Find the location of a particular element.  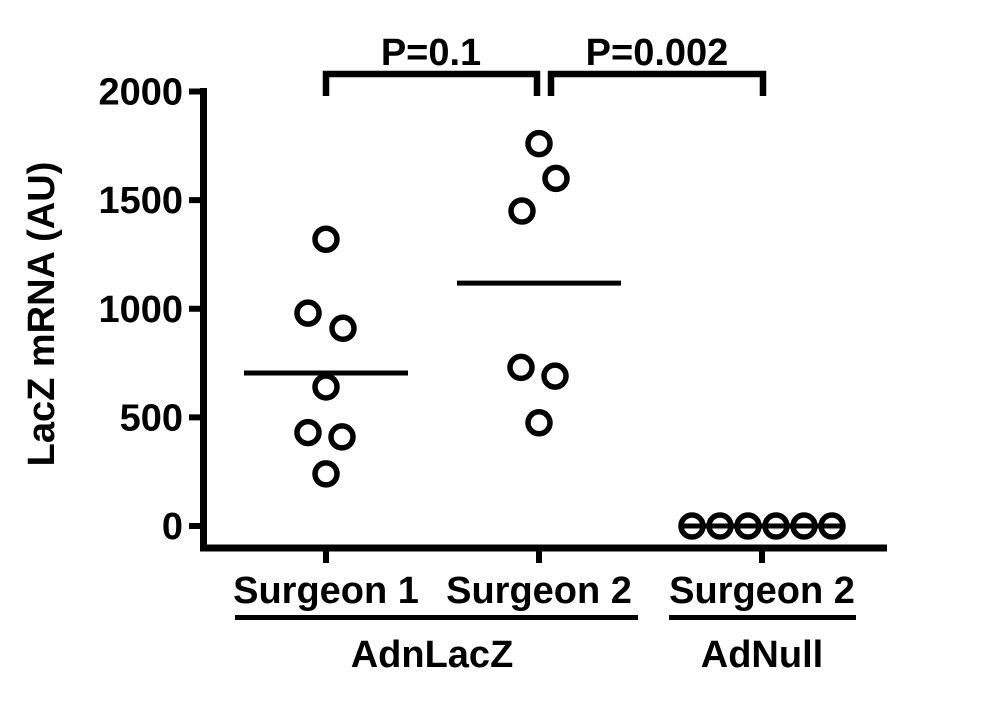

group-label-surgeon1: Surgeon 1 is located at coordinates (326, 591).